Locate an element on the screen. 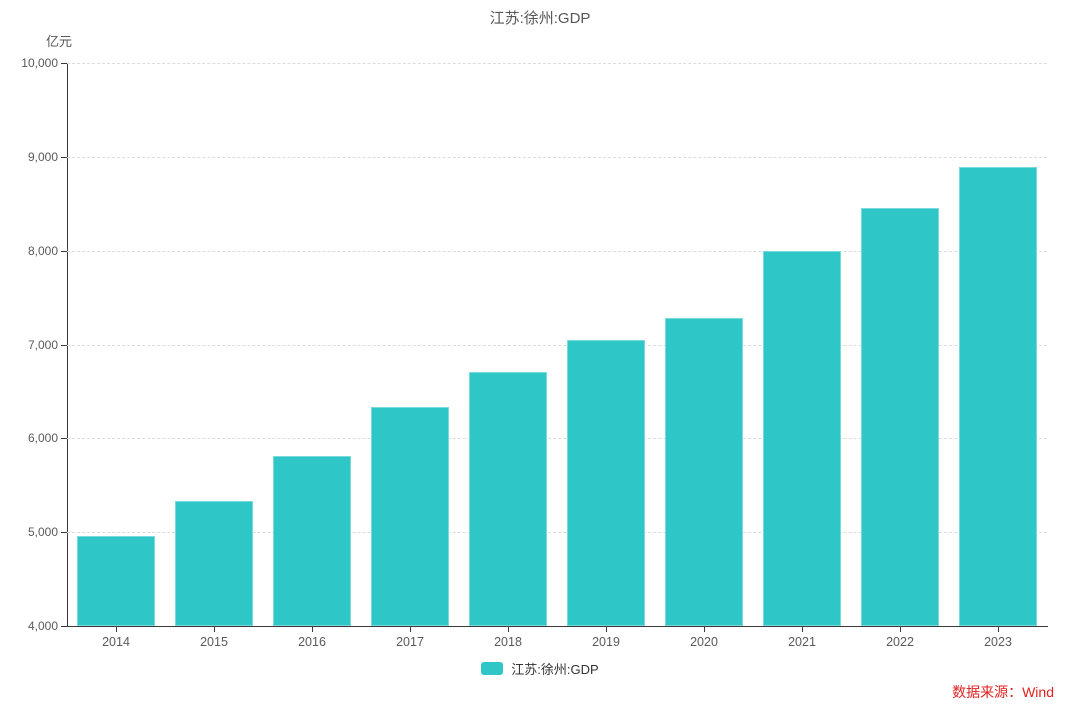  y-axis-unit-label: 亿元 is located at coordinates (59, 41).